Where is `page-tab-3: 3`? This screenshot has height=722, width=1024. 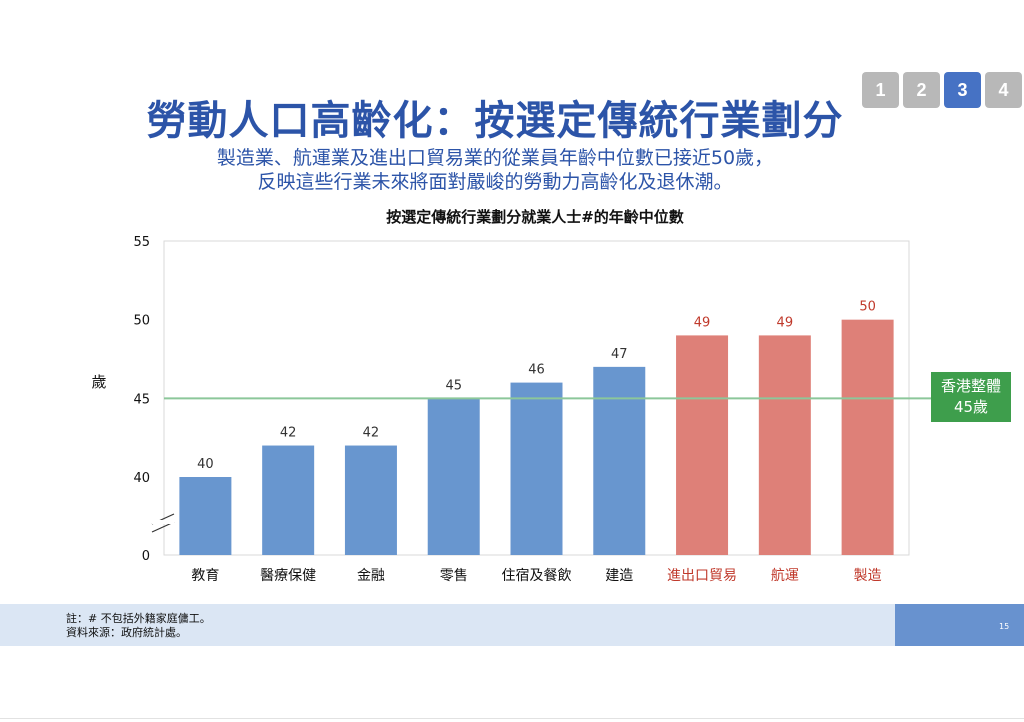
page-tab-3: 3 is located at coordinates (962, 90).